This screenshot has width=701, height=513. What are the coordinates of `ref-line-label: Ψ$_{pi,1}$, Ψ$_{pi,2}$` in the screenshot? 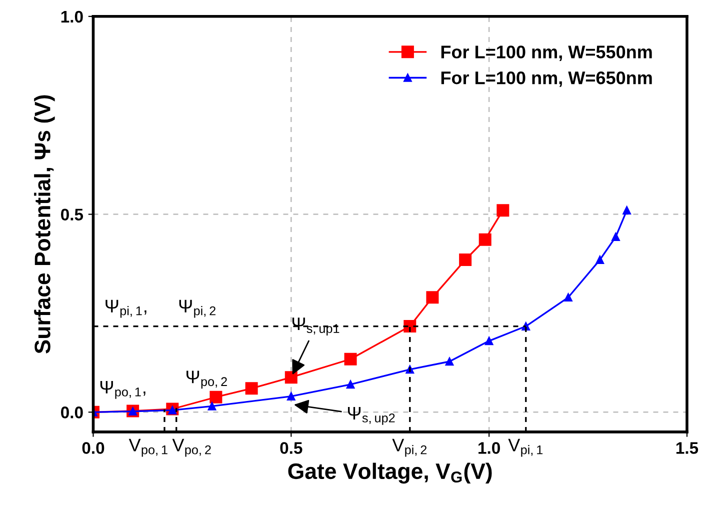 It's located at (161, 309).